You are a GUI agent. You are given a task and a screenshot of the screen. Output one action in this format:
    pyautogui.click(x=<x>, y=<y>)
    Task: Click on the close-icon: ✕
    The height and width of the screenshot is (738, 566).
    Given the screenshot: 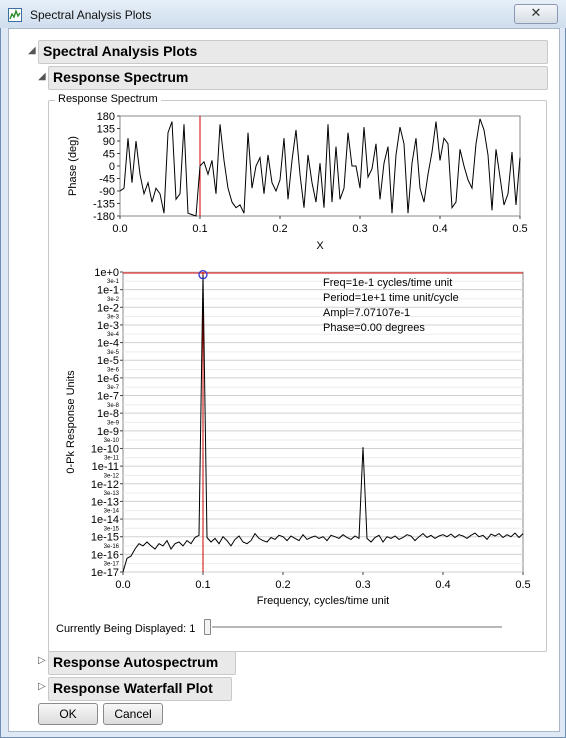 What is the action you would take?
    pyautogui.click(x=536, y=13)
    